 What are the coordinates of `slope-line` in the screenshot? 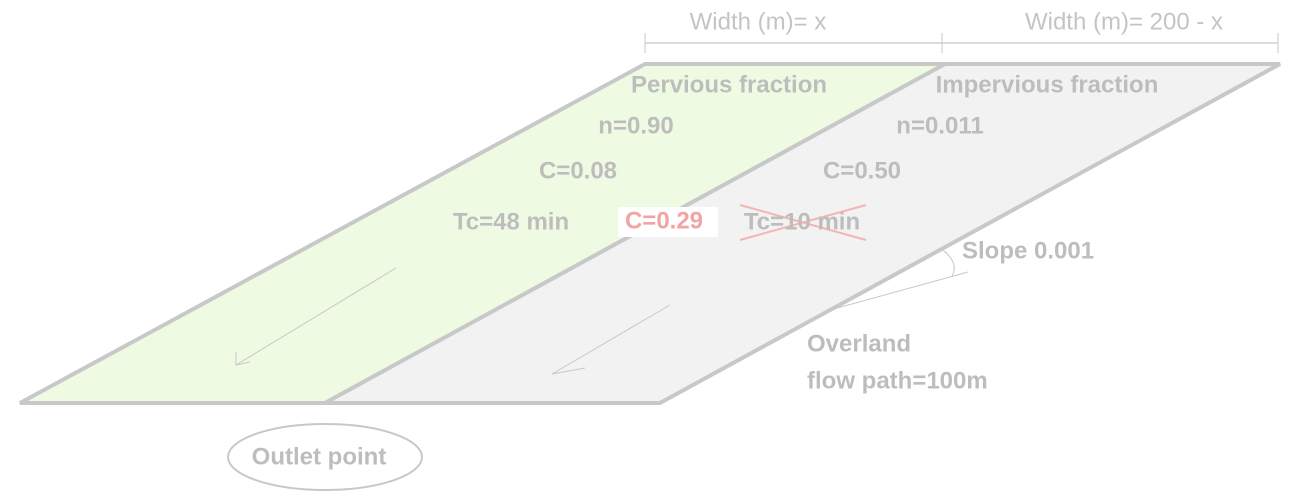 It's located at (899, 291).